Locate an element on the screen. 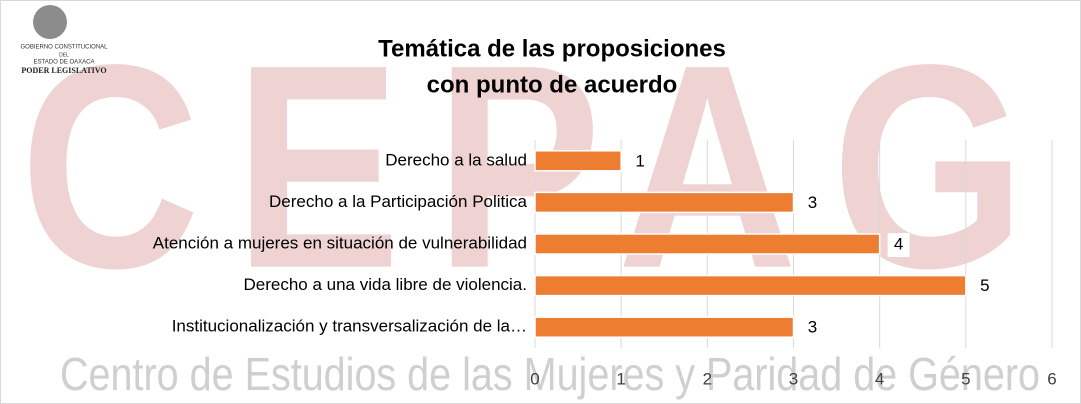 The width and height of the screenshot is (1081, 404). data-label: 5 is located at coordinates (984, 285).